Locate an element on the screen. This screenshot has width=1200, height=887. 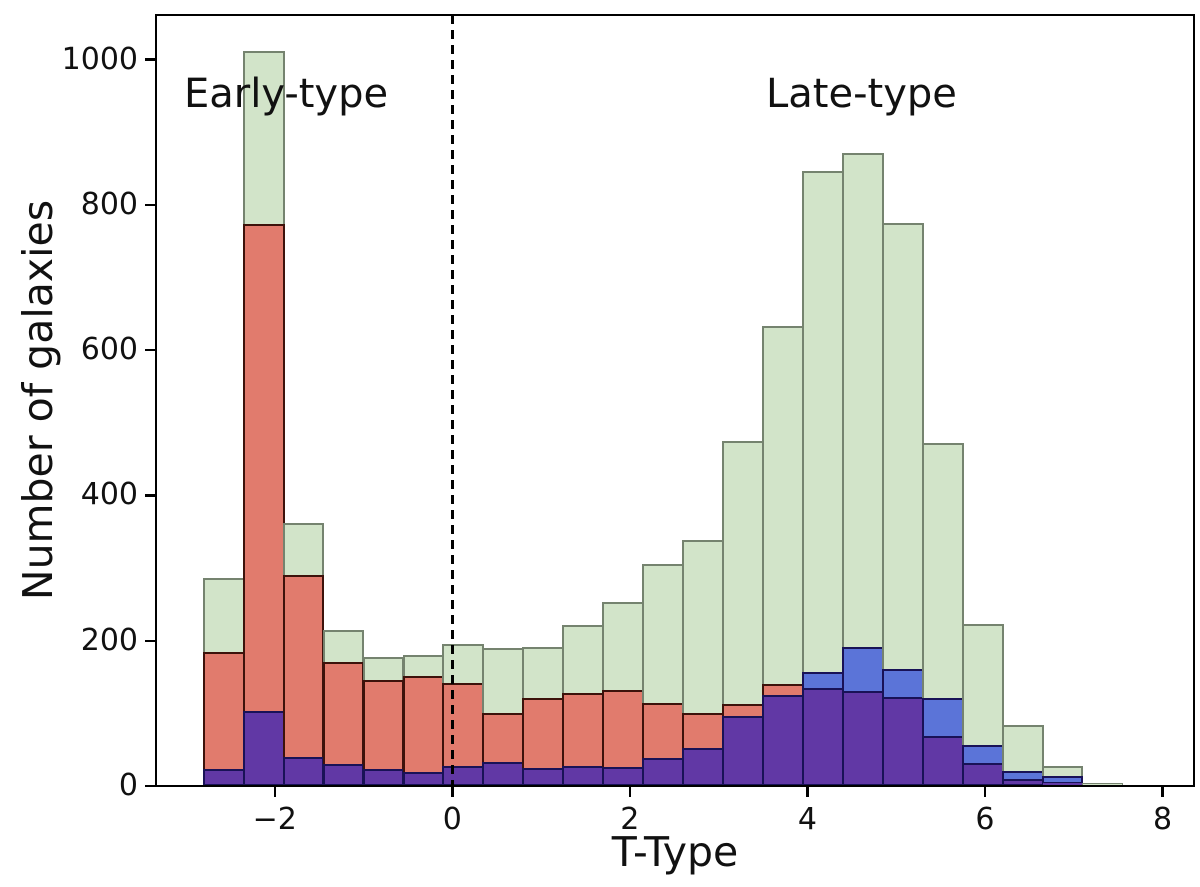
y-tick-label: 400 is located at coordinates (109, 495).